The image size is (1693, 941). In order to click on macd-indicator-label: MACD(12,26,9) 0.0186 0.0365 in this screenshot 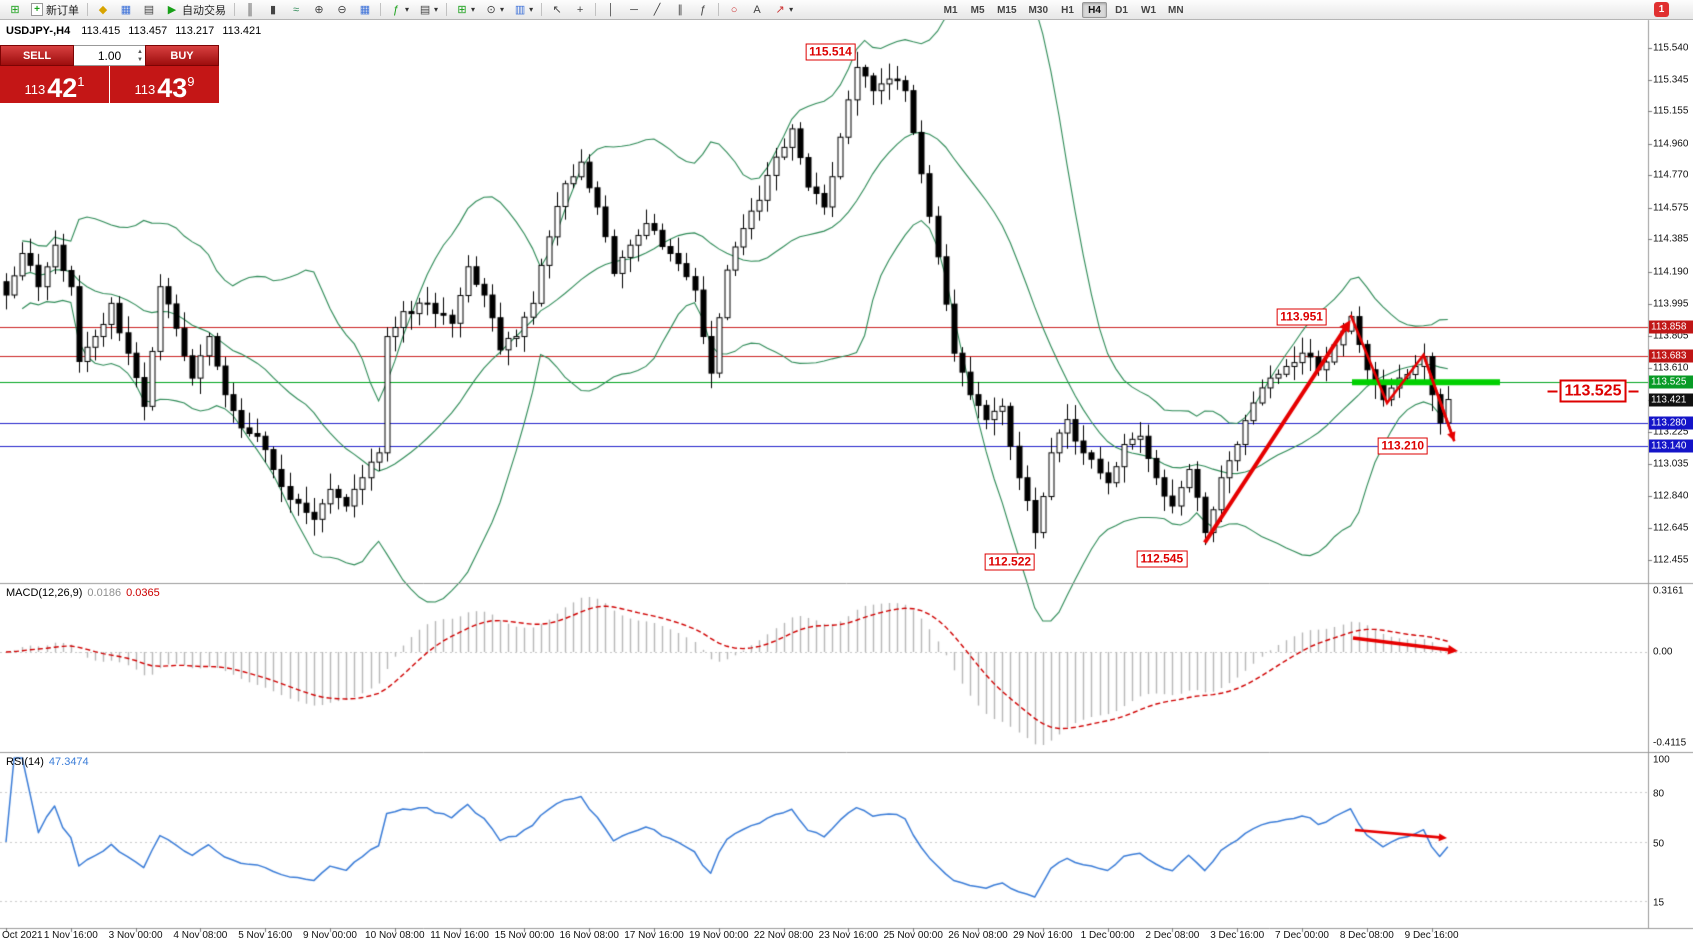, I will do `click(83, 593)`.